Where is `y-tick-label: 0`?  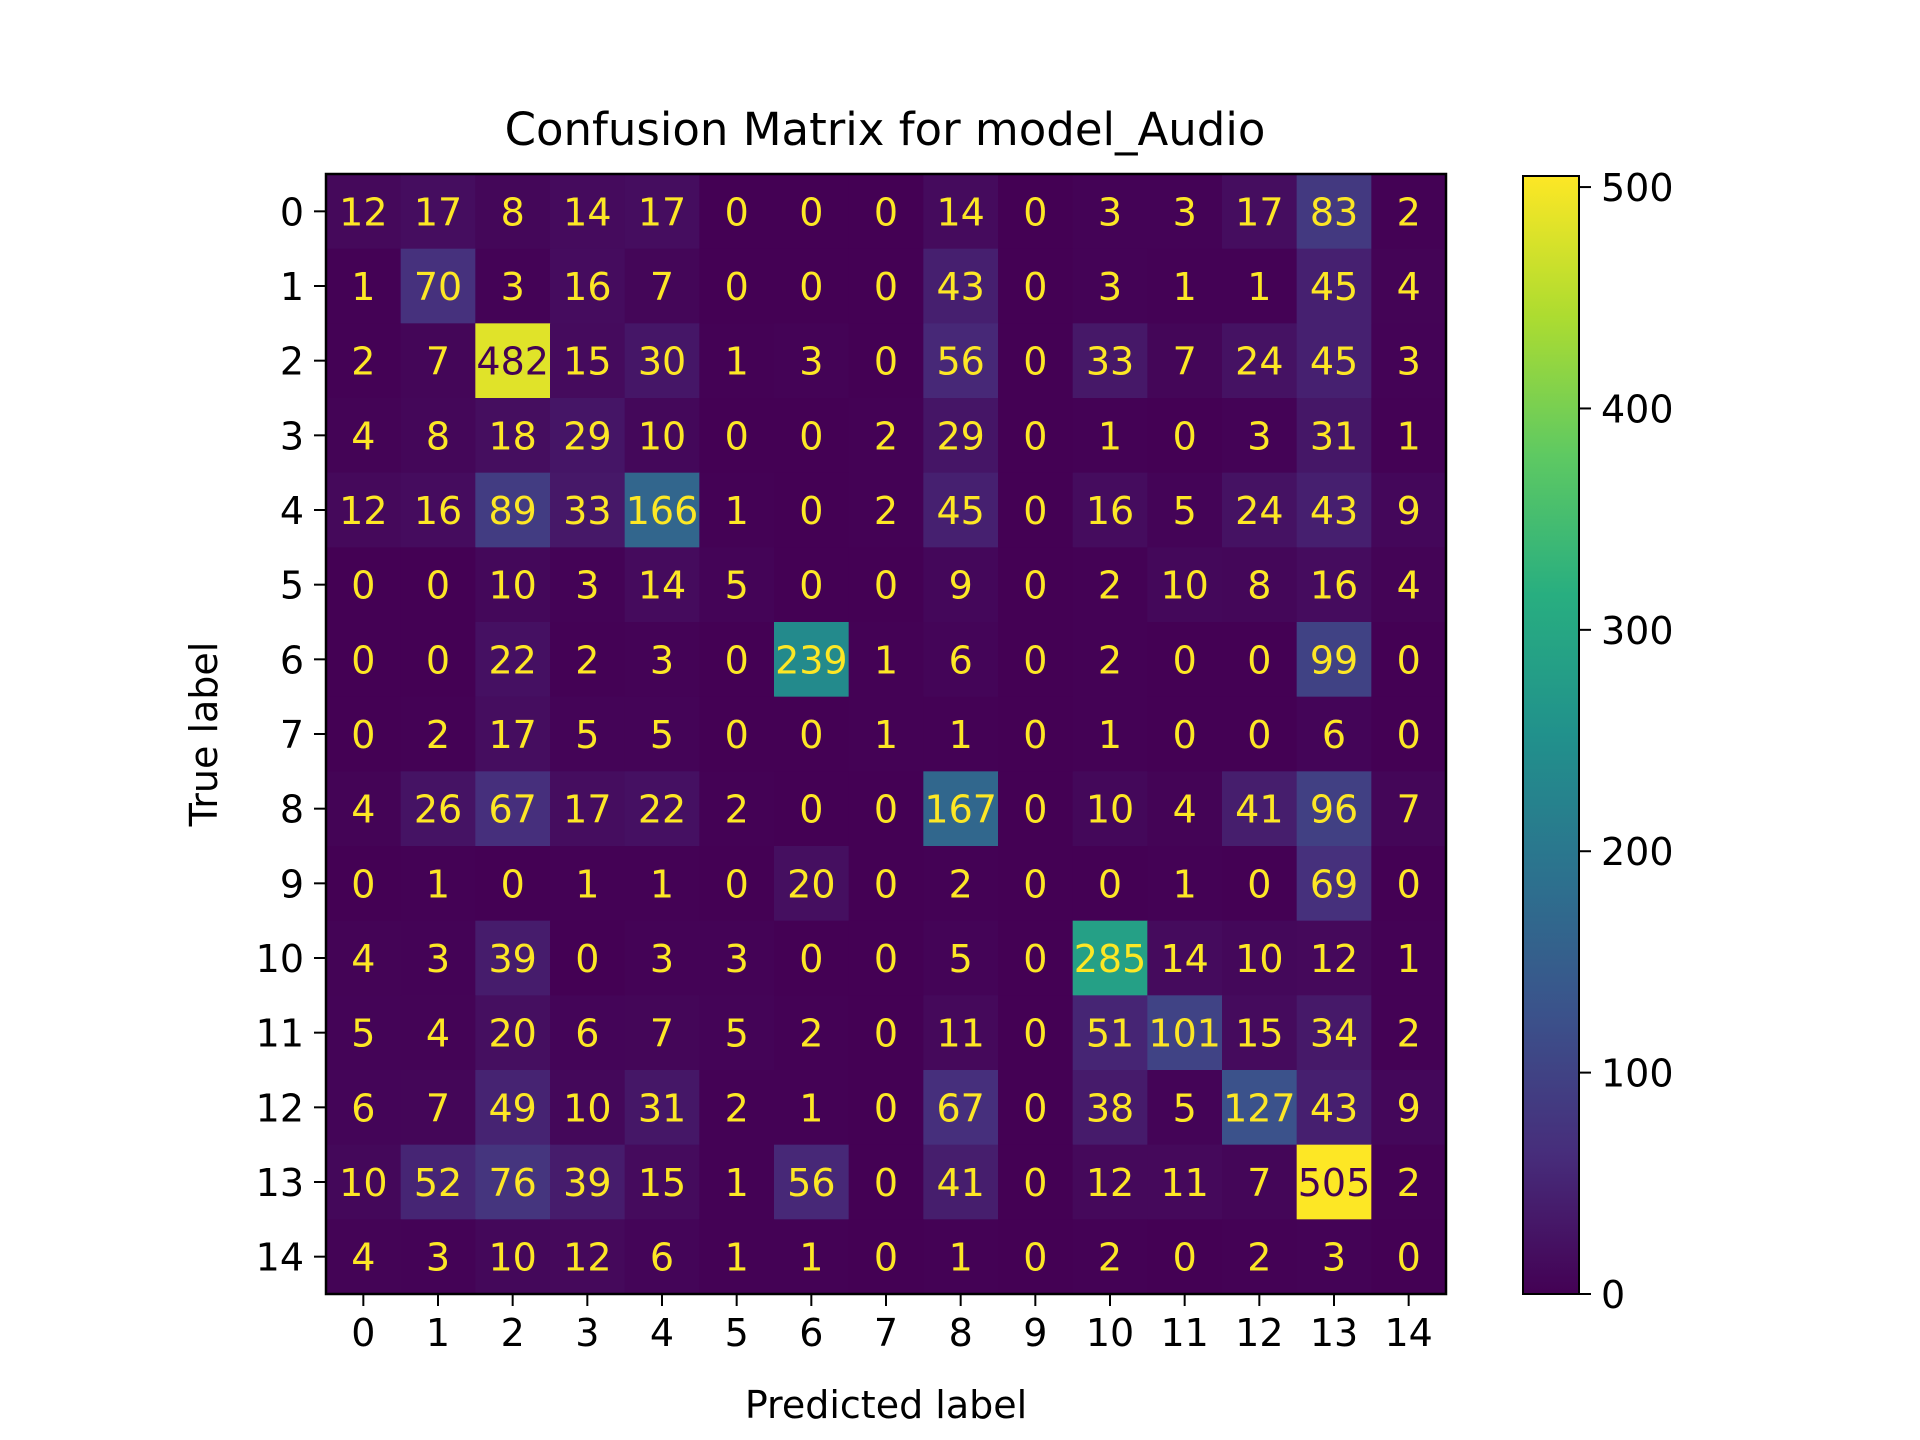
y-tick-label: 0 is located at coordinates (292, 212).